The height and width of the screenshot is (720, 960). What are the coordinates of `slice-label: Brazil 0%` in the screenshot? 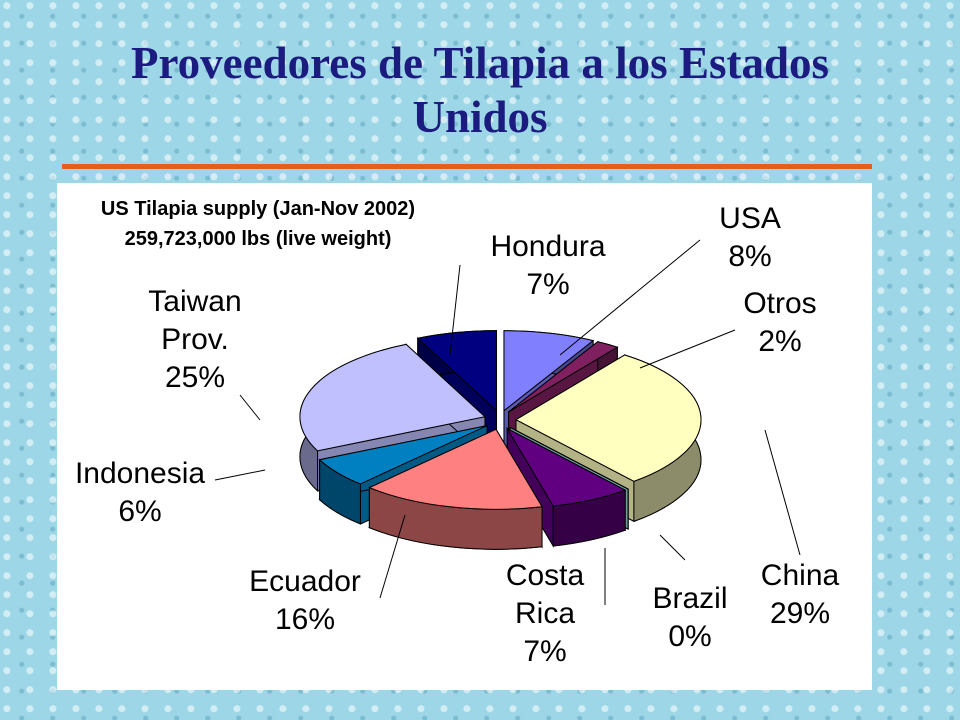 It's located at (689, 618).